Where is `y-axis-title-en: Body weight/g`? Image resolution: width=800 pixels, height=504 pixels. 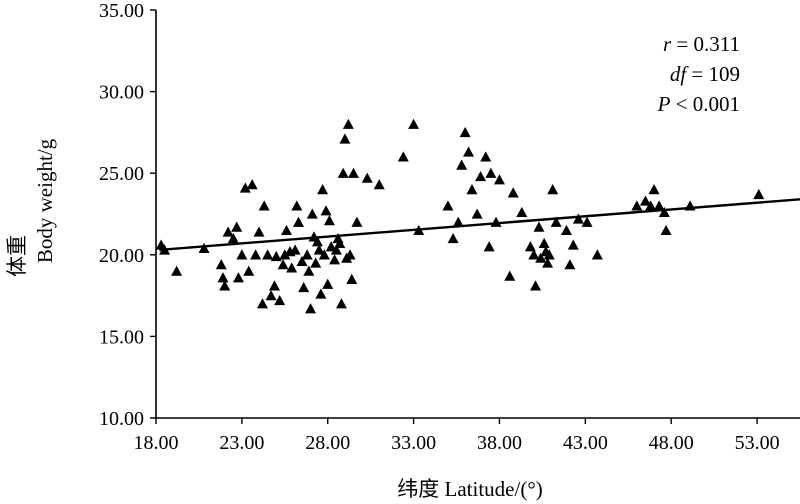 y-axis-title-en: Body weight/g is located at coordinates (45, 200).